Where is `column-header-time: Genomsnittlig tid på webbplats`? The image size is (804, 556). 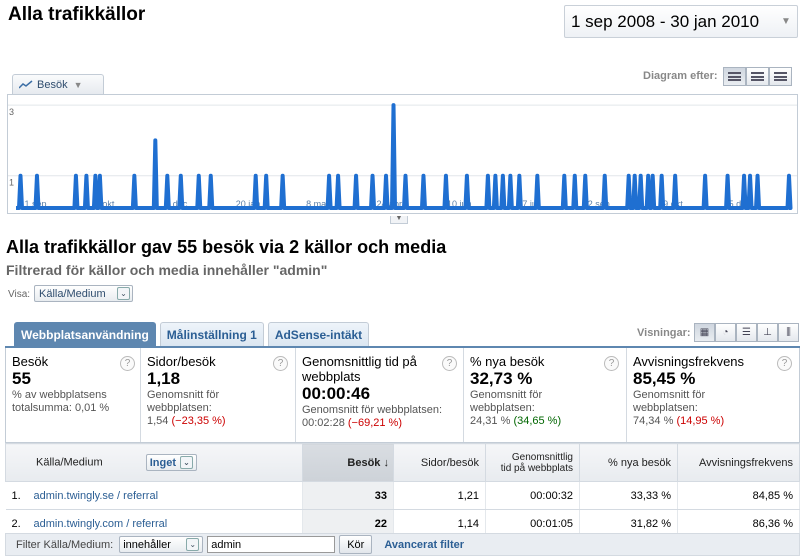
column-header-time: Genomsnittlig tid på webbplats is located at coordinates (532, 462).